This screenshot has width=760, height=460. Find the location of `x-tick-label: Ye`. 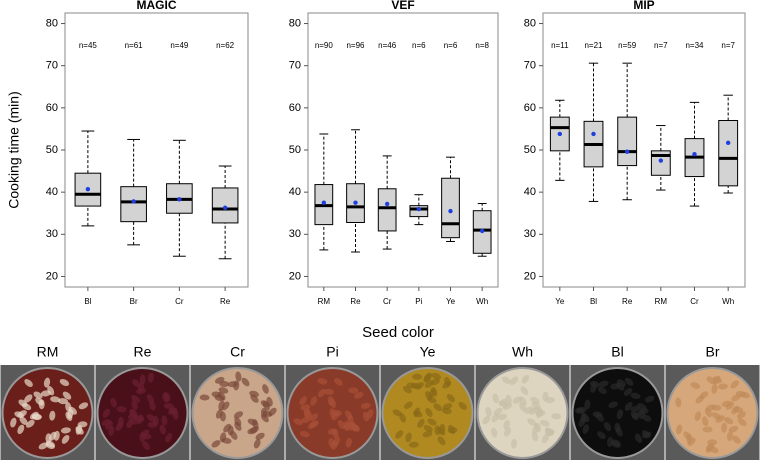

x-tick-label: Ye is located at coordinates (560, 301).